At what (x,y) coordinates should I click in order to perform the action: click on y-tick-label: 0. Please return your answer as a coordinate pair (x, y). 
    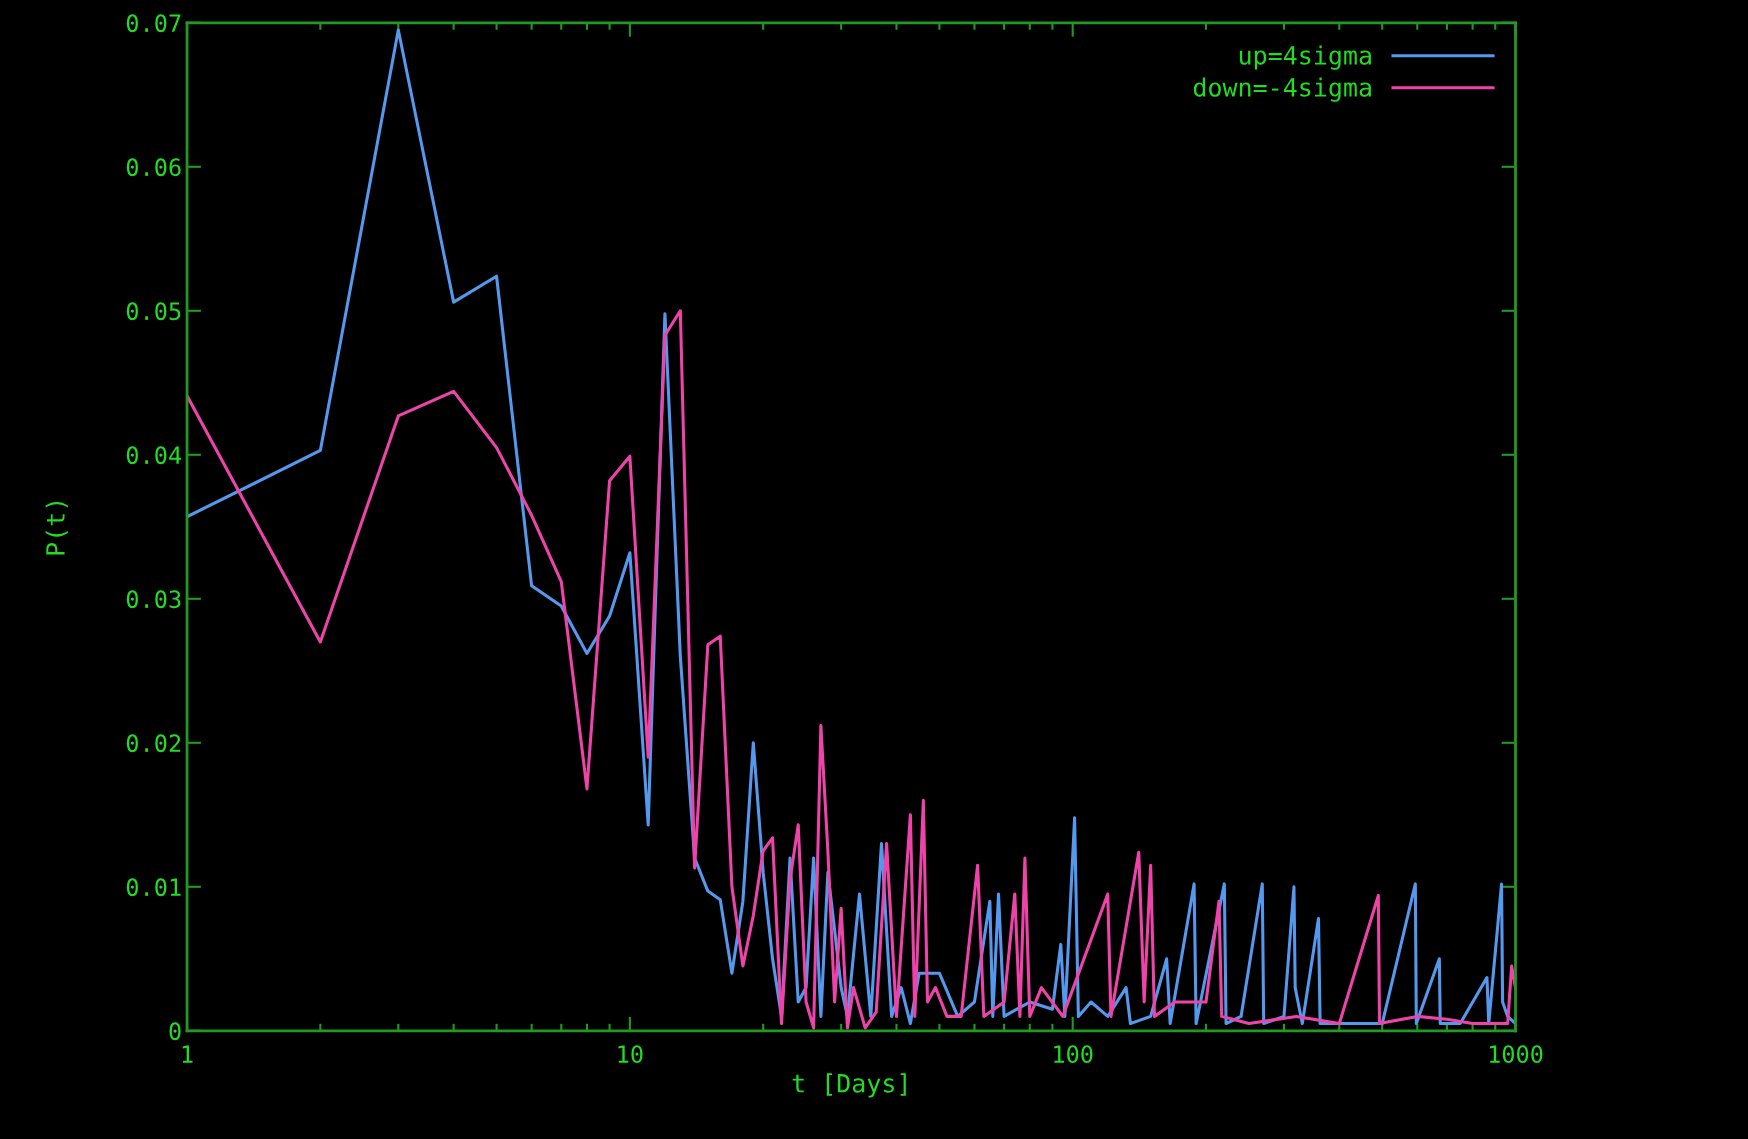
    Looking at the image, I should click on (175, 1031).